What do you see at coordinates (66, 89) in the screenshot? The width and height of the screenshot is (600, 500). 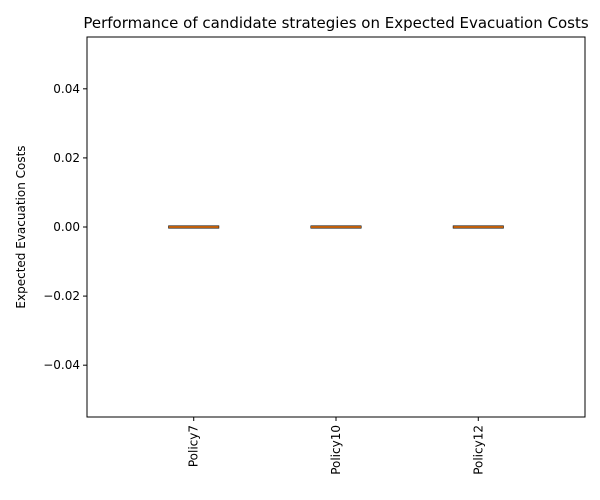 I see `y-tick-label: 0.04` at bounding box center [66, 89].